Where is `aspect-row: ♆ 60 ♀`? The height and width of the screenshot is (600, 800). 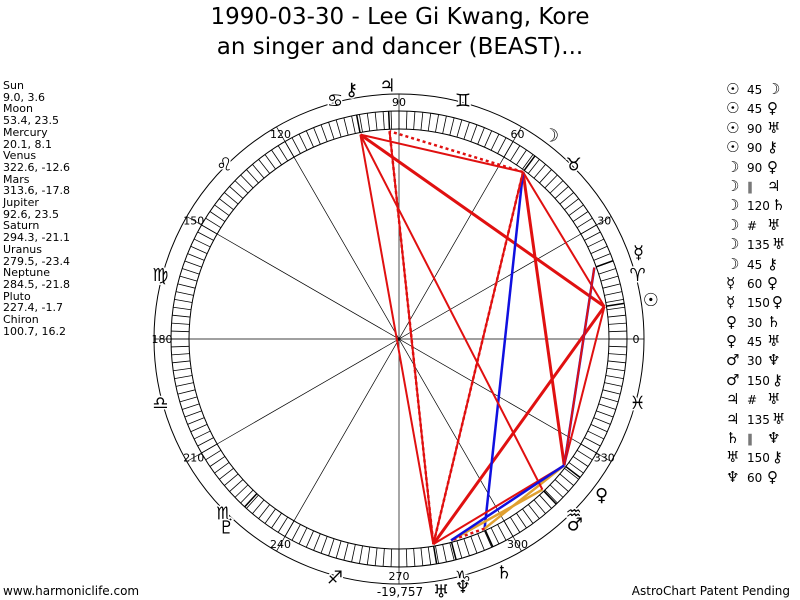
aspect-row: ♆ 60 ♀ is located at coordinates (759, 477).